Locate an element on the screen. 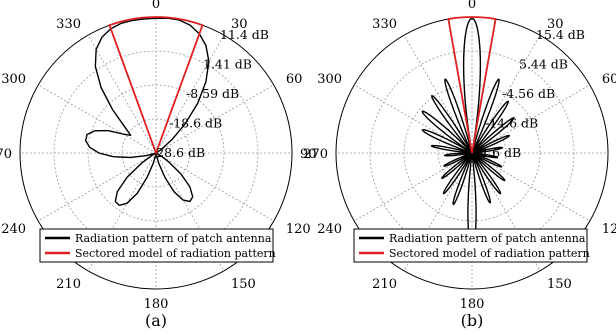  angle-label-a-330: 330 is located at coordinates (68, 24).